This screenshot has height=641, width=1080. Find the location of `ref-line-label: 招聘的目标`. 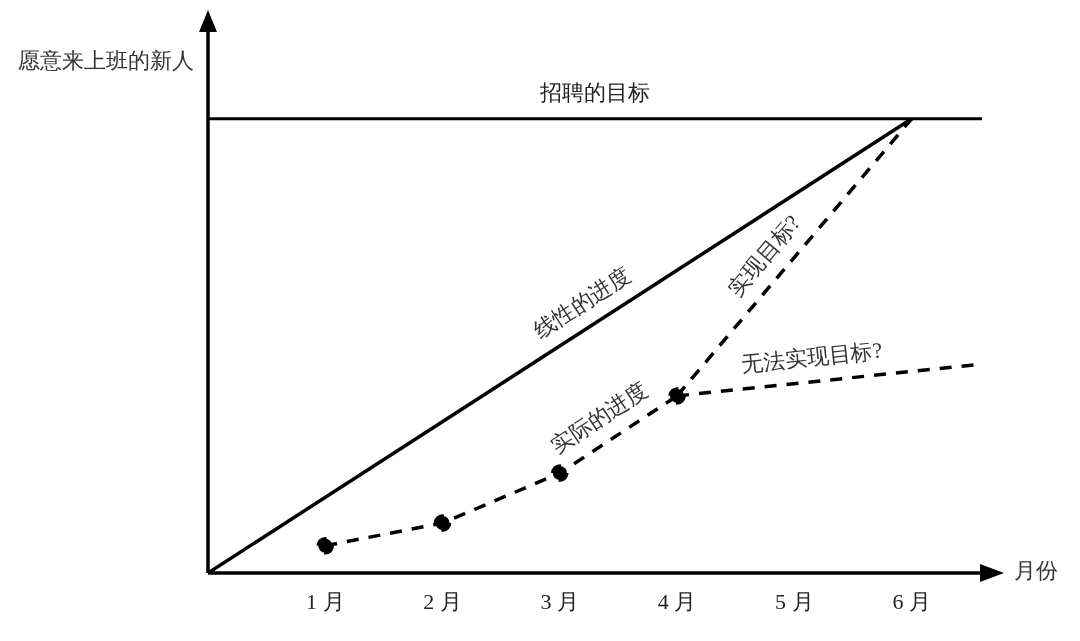

ref-line-label: 招聘的目标 is located at coordinates (594, 92).